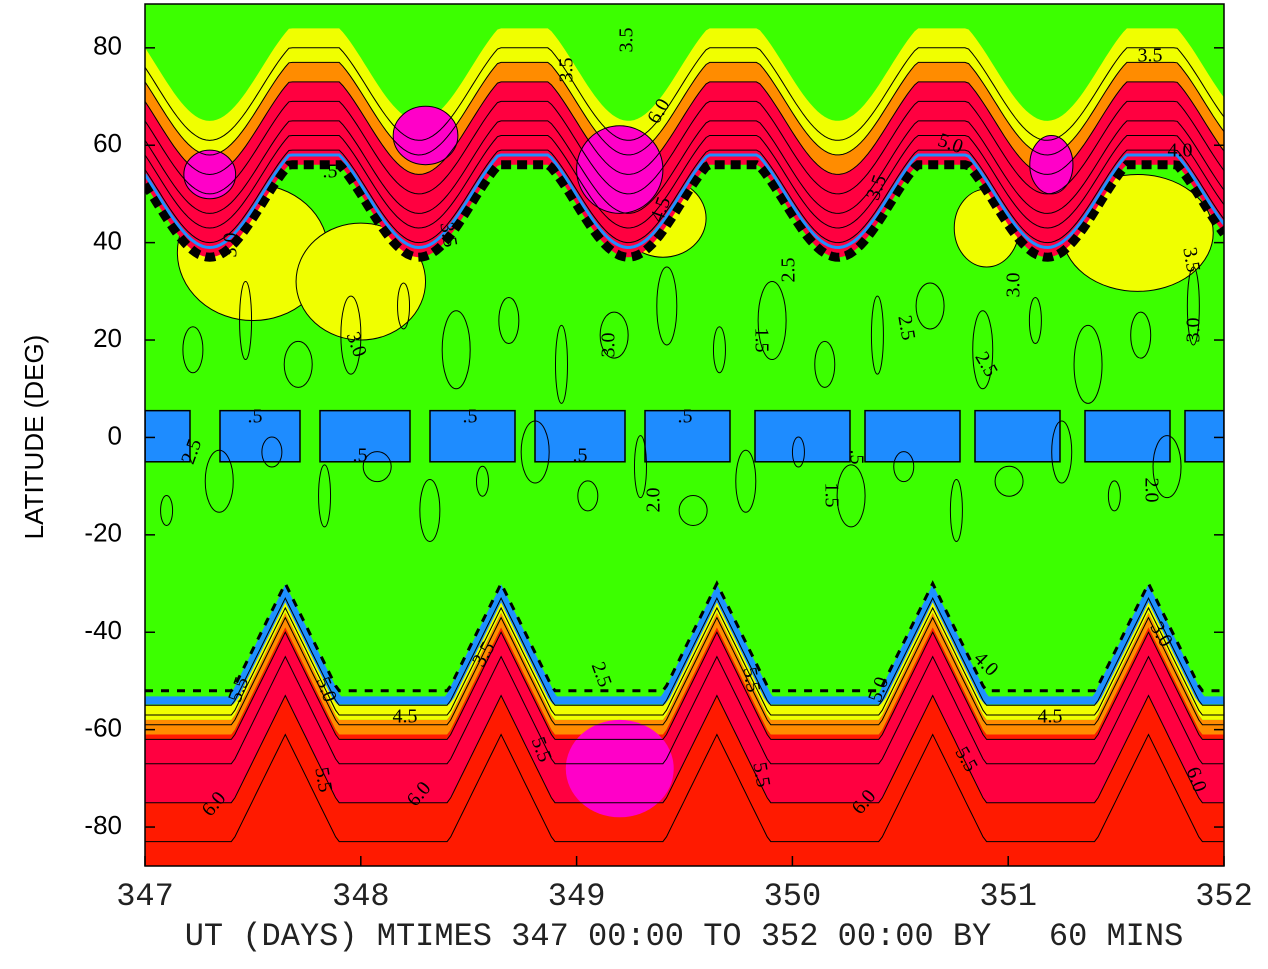 The height and width of the screenshot is (969, 1268). Describe the element at coordinates (103, 825) in the screenshot. I see `y-tick-label: -80` at that location.